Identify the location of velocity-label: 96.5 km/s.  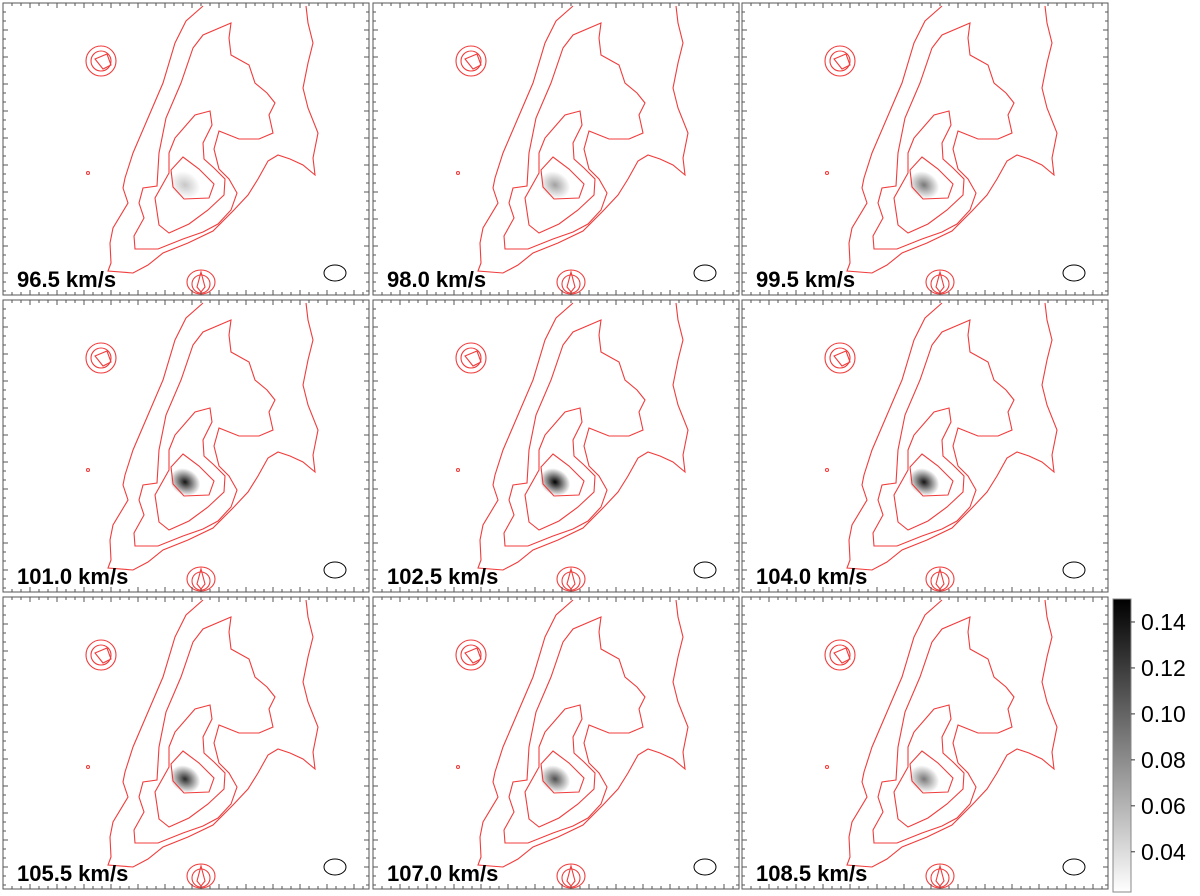
(66, 279).